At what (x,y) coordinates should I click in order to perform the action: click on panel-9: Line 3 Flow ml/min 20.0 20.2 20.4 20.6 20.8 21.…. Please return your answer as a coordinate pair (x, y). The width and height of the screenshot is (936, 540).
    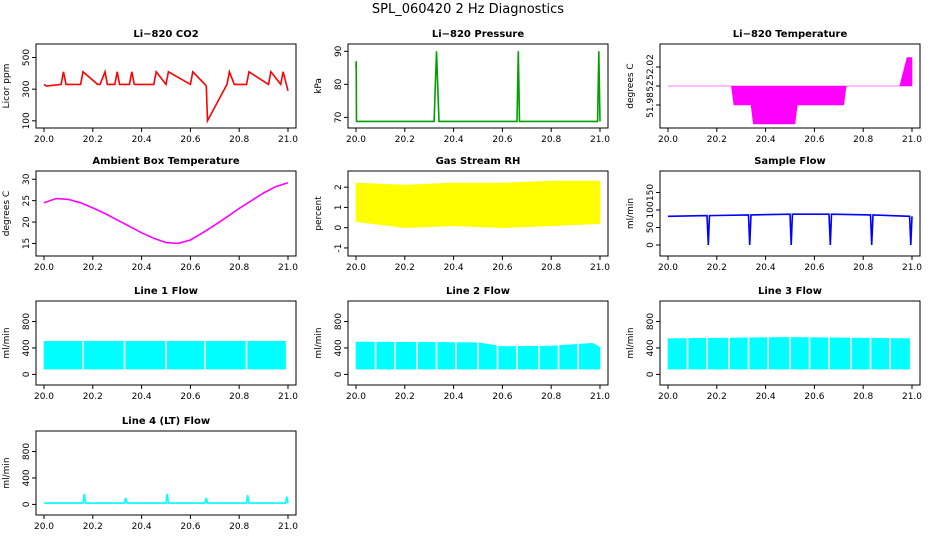
    Looking at the image, I should click on (774, 344).